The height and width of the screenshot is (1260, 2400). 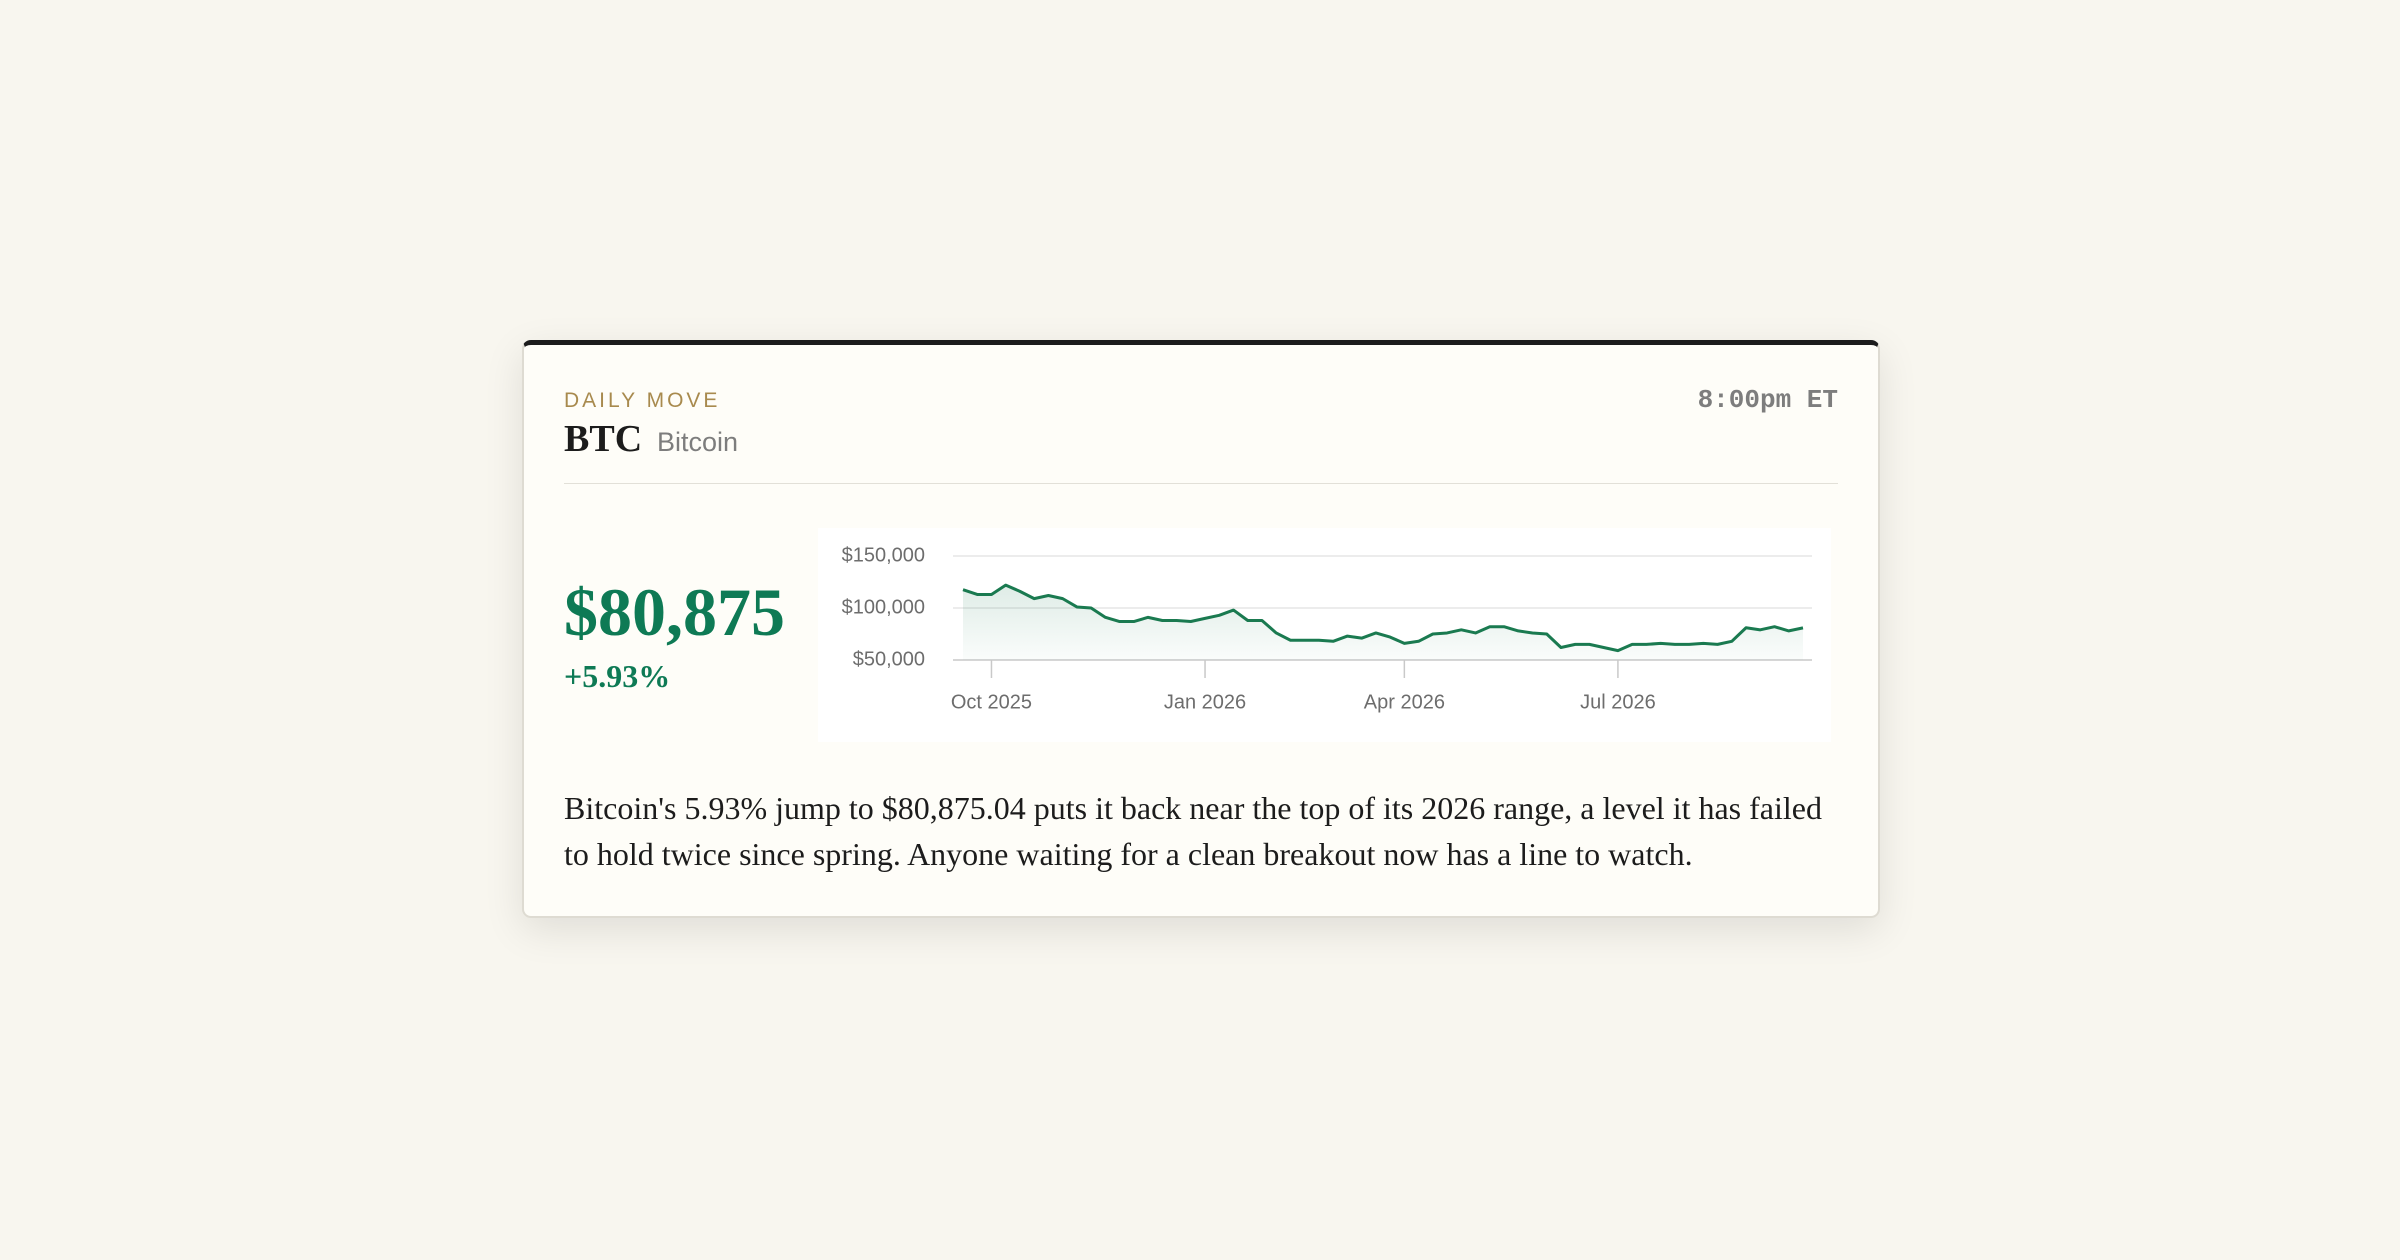 I want to click on change: +5.93%, so click(x=617, y=676).